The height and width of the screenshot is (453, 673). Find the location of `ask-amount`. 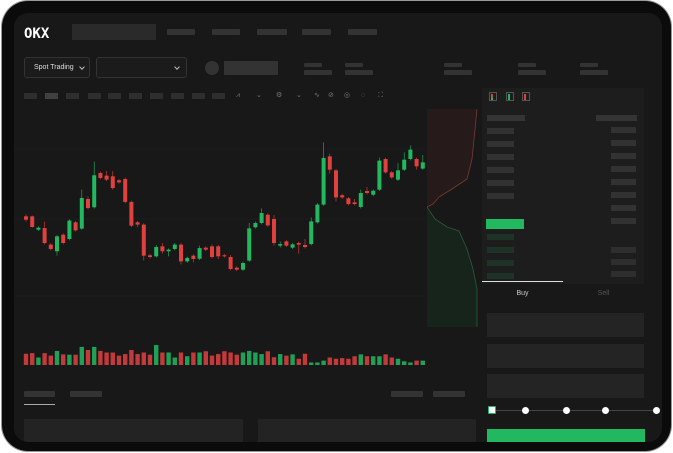

ask-amount is located at coordinates (623, 208).